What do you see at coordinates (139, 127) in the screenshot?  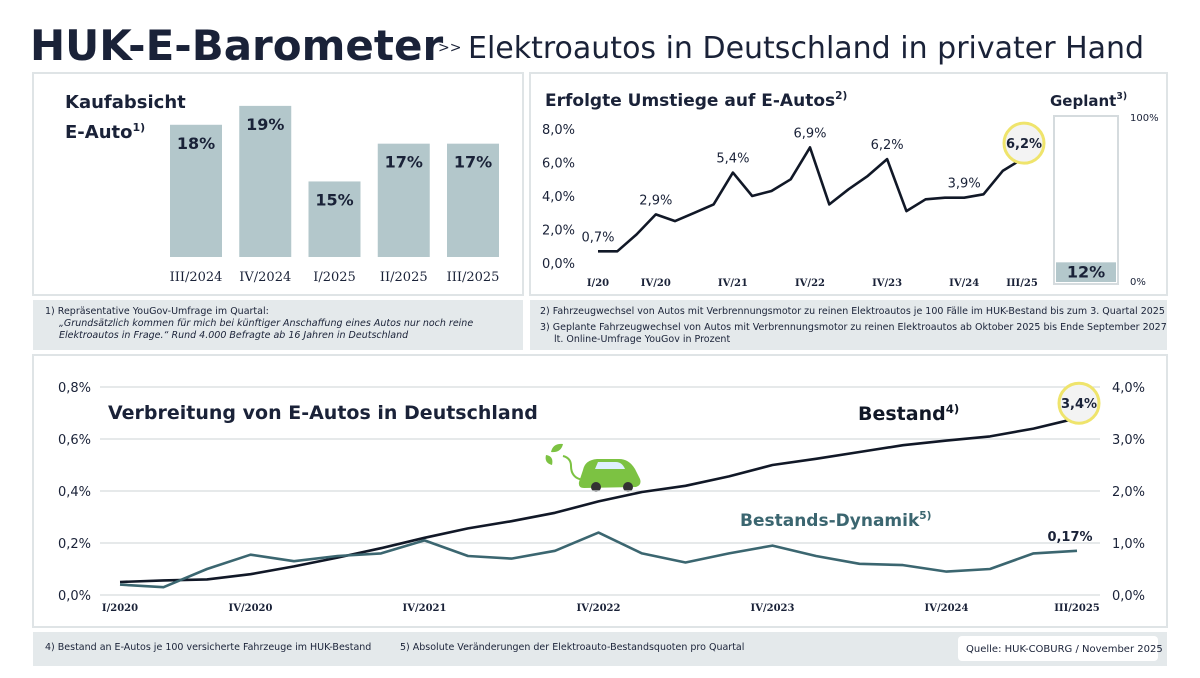 I see `footnote-ref: 1)` at bounding box center [139, 127].